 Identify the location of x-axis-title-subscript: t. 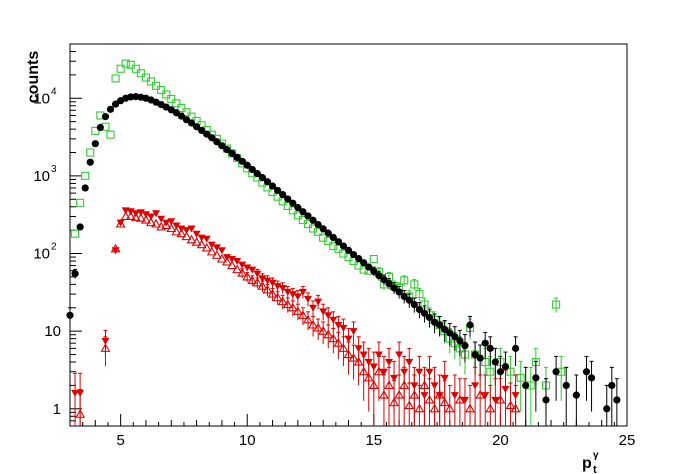
(595, 469).